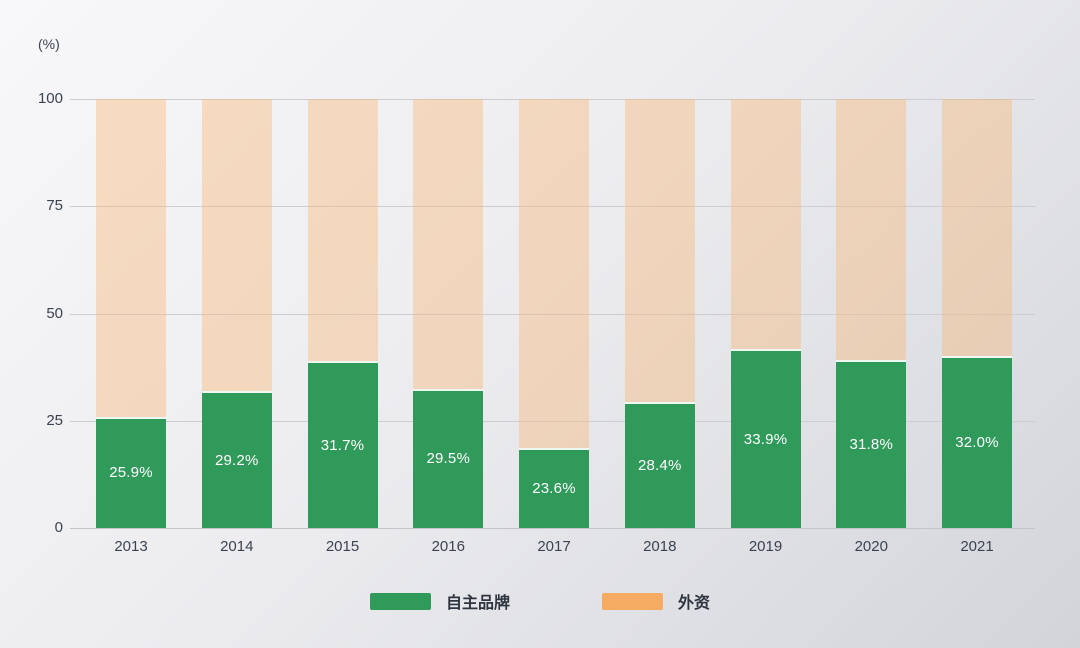 Image resolution: width=1080 pixels, height=648 pixels. I want to click on y-tick-label-50: 50, so click(54, 313).